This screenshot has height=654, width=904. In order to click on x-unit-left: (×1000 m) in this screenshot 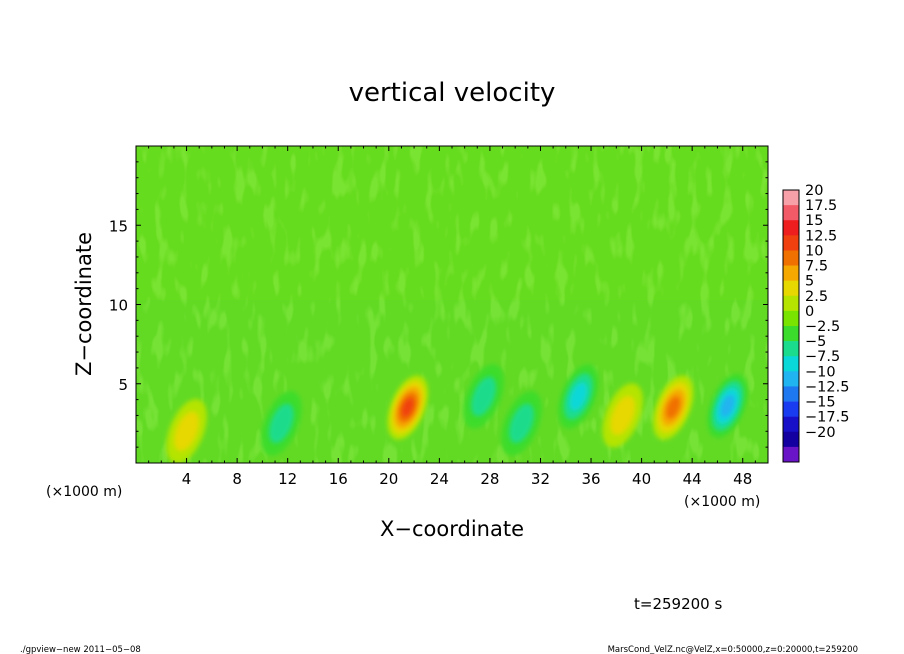, I will do `click(84, 492)`.